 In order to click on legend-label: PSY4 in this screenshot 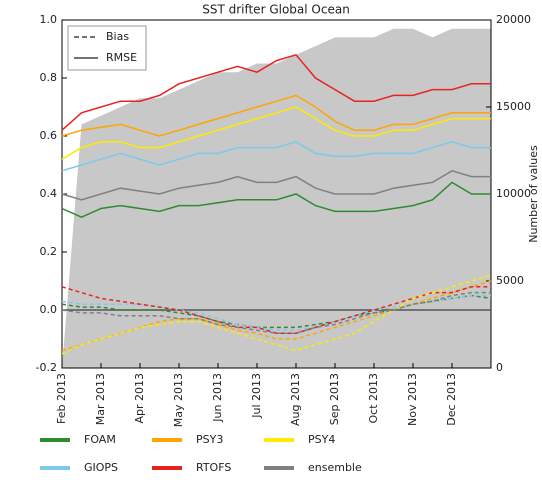, I will do `click(321, 439)`.